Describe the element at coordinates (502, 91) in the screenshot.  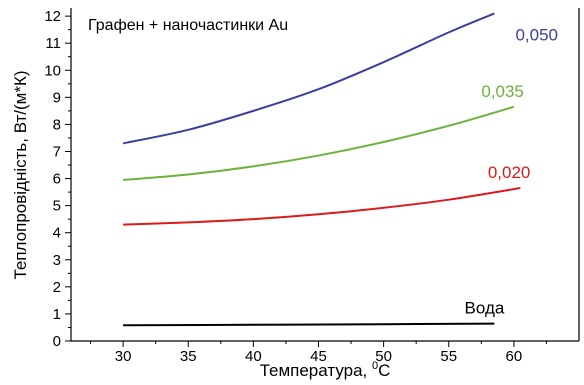
I see `series-label-1: 0,035` at that location.